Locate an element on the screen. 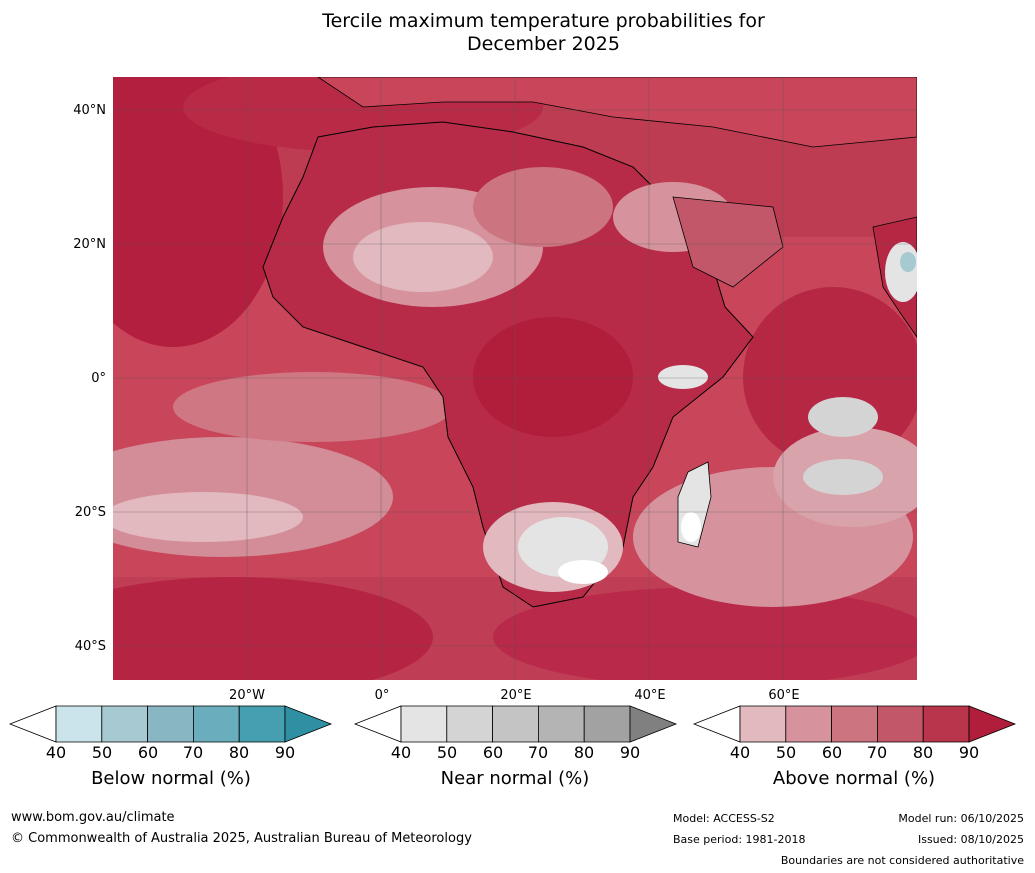 This screenshot has width=1035, height=873. near-normal-title: Near normal (%) is located at coordinates (515, 778).